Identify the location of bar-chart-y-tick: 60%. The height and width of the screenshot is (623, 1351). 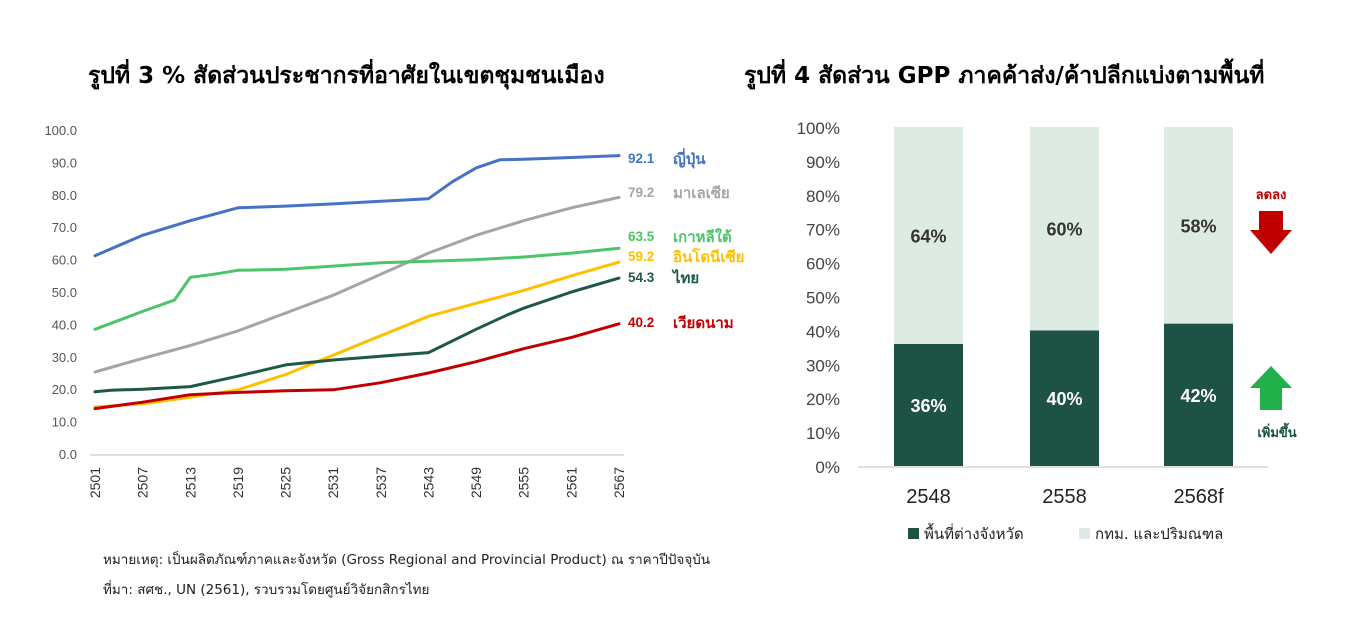
(823, 264).